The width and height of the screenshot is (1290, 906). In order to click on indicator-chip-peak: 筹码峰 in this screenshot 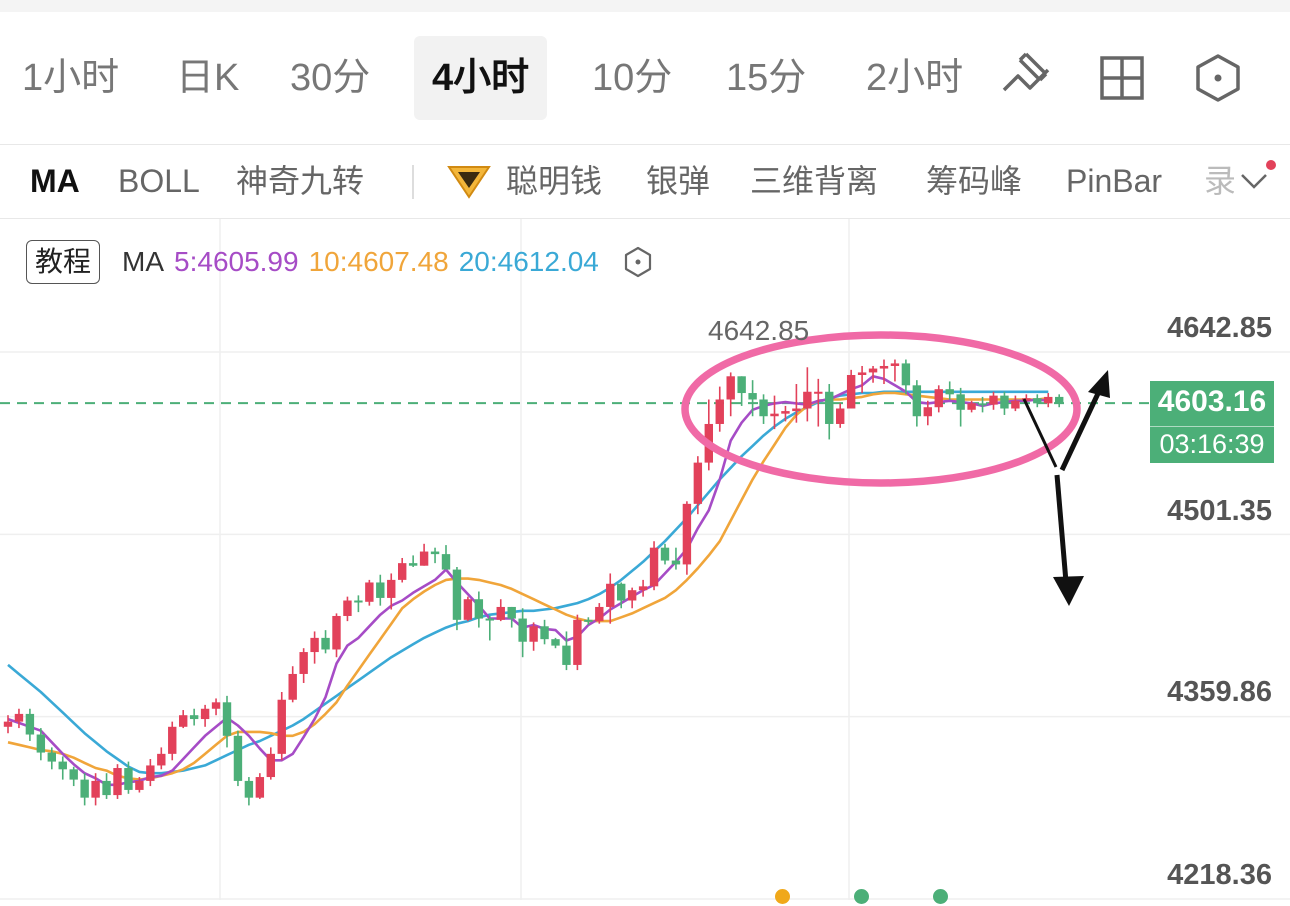, I will do `click(974, 181)`.